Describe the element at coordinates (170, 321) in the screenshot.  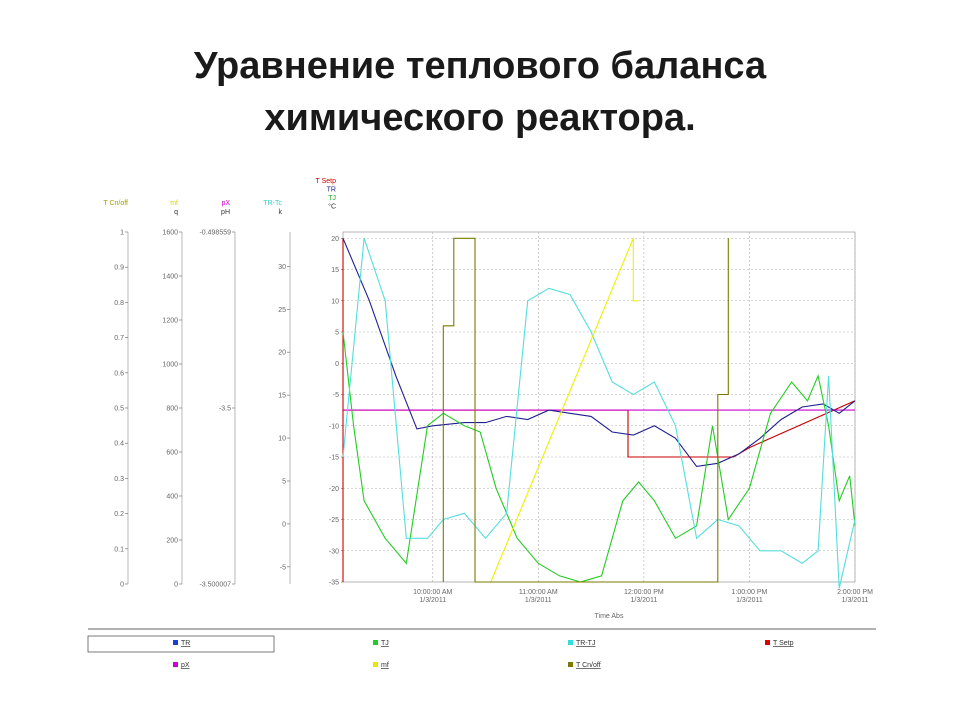
I see `side-axis-tick-label: 1200` at that location.